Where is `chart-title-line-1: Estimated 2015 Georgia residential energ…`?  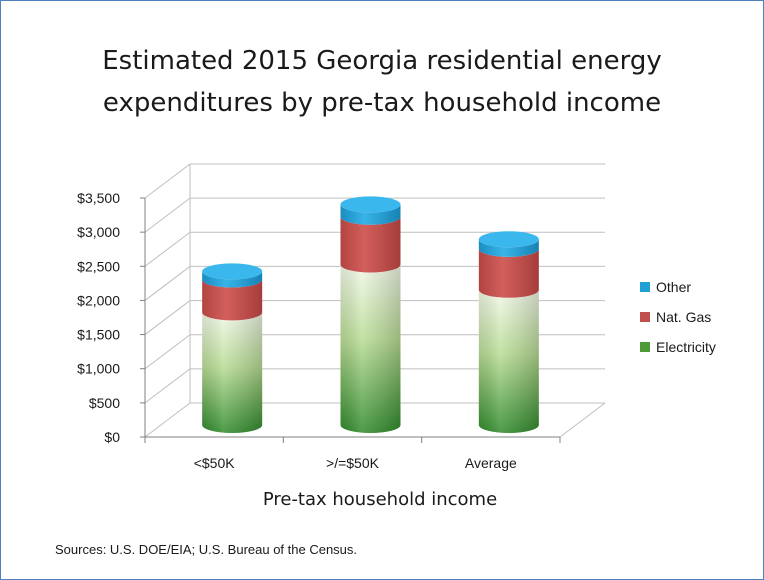
chart-title-line-1: Estimated 2015 Georgia residential energ… is located at coordinates (382, 61).